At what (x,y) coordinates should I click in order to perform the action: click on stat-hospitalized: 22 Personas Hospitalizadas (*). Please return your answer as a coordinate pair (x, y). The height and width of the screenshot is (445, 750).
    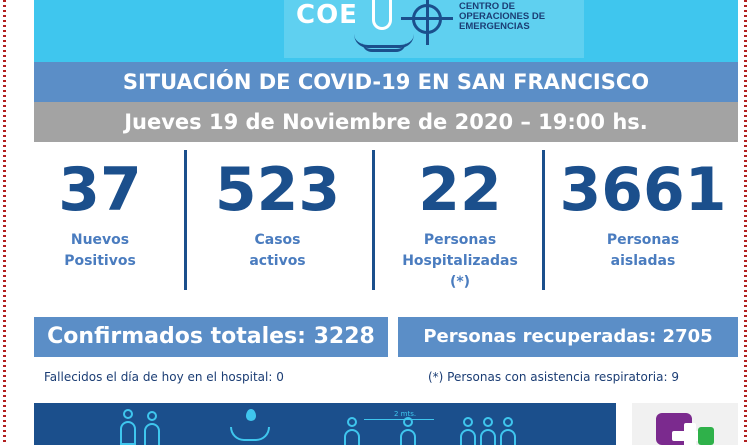
    Looking at the image, I should click on (460, 221).